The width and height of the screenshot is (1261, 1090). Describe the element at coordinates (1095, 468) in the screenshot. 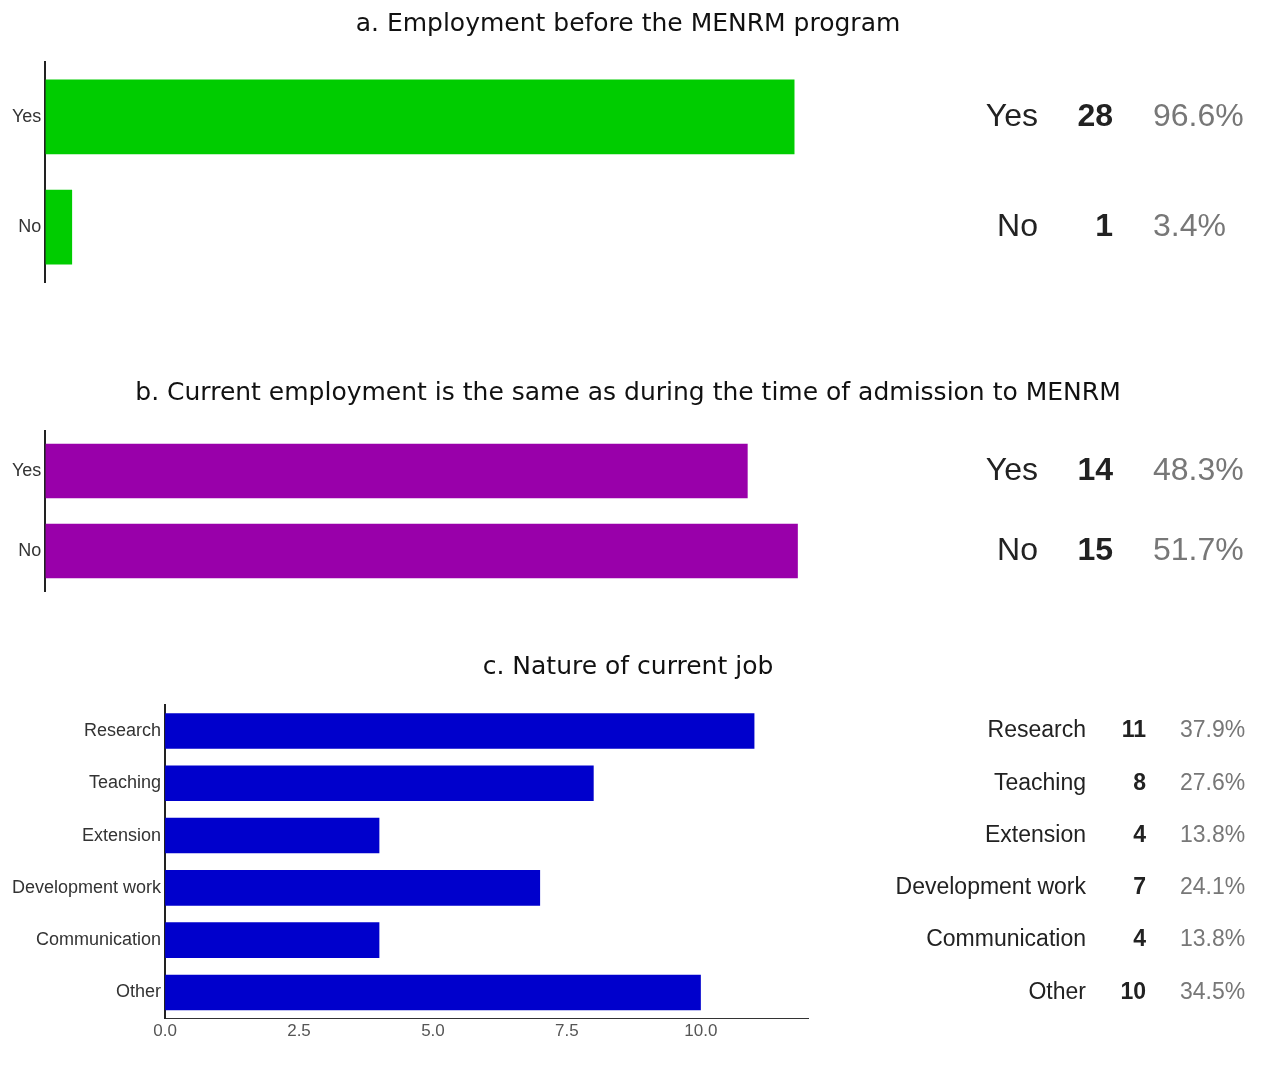

I see `data-label: 14` at that location.